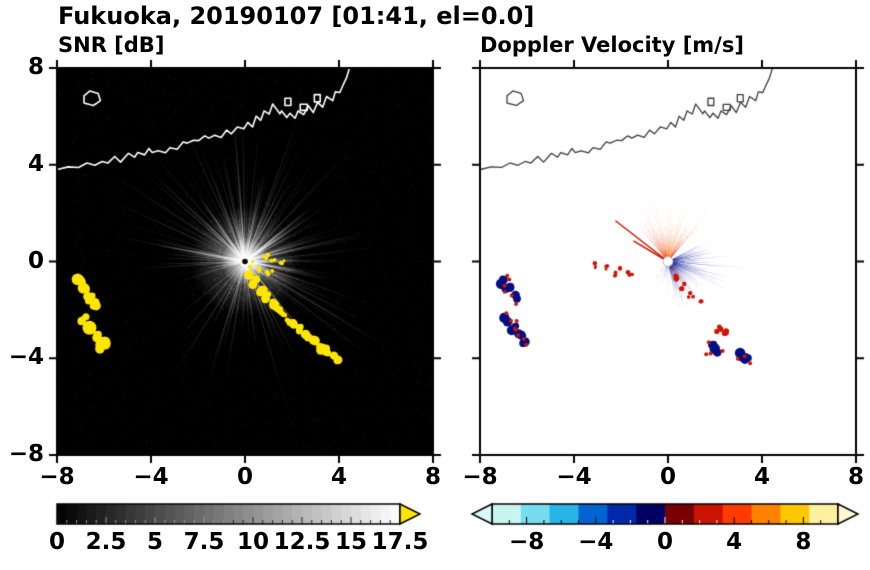 This screenshot has width=870, height=570. I want to click on doppler-panel-title: Doppler Velocity [m/s], so click(612, 45).